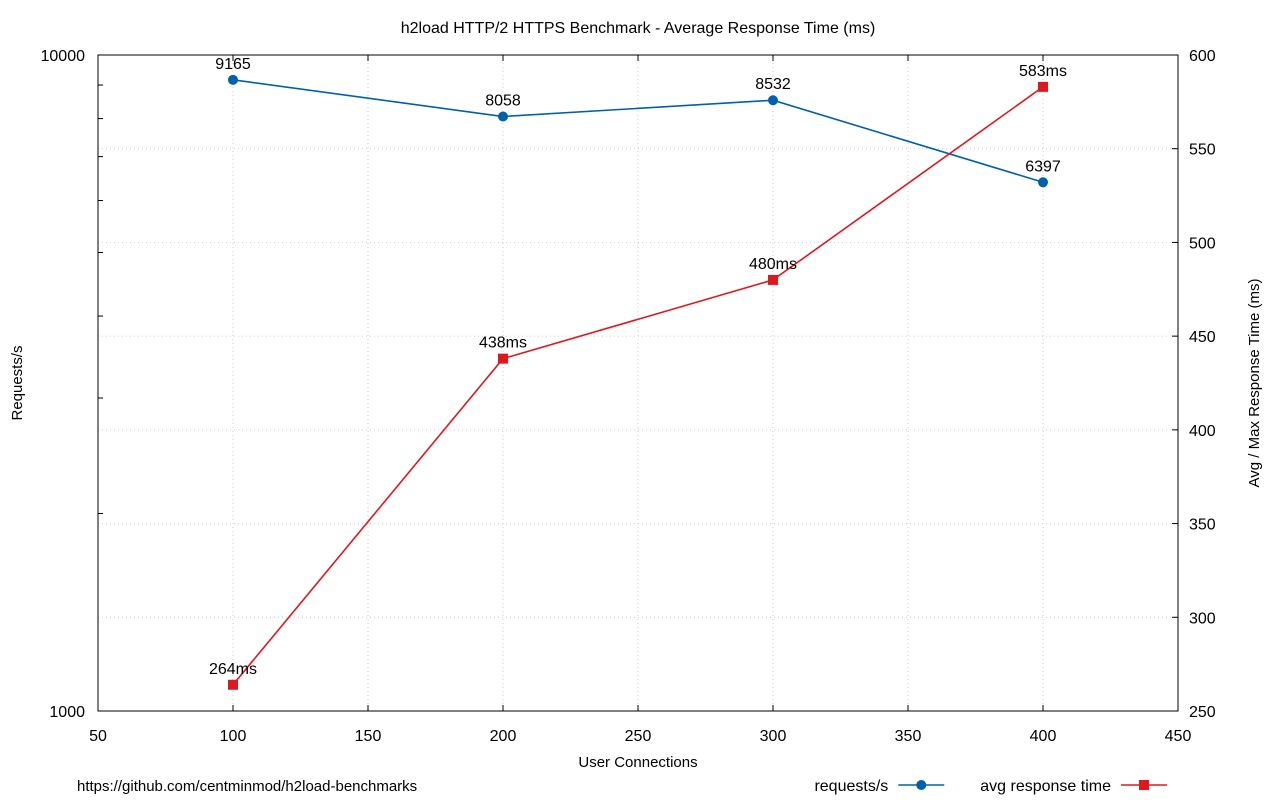 The height and width of the screenshot is (800, 1280). What do you see at coordinates (503, 101) in the screenshot?
I see `data-label-requests-s: 8058` at bounding box center [503, 101].